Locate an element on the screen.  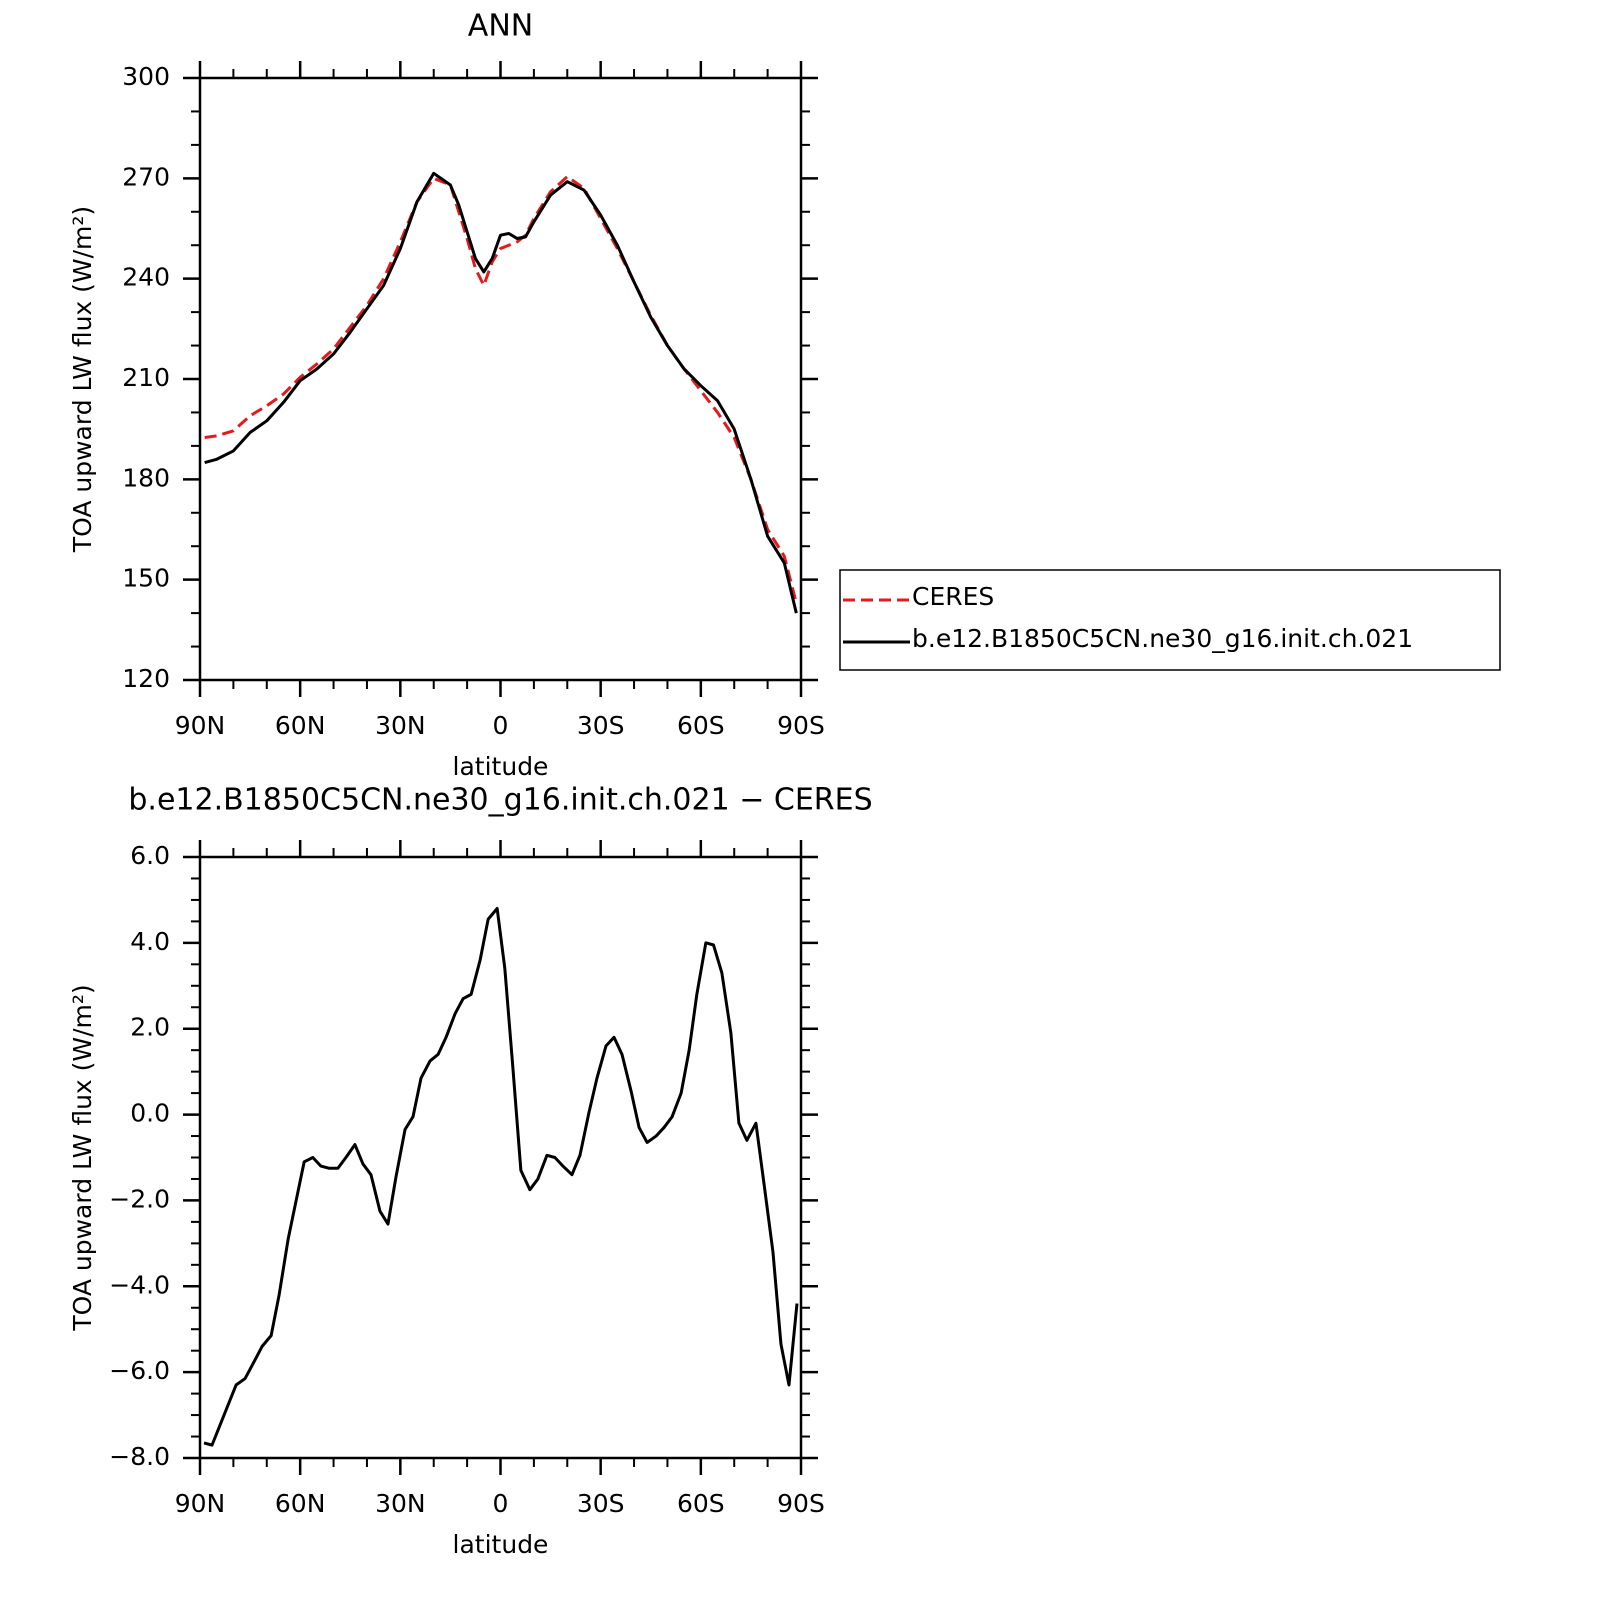
y-tick-label: −8.0 is located at coordinates (139, 1456).